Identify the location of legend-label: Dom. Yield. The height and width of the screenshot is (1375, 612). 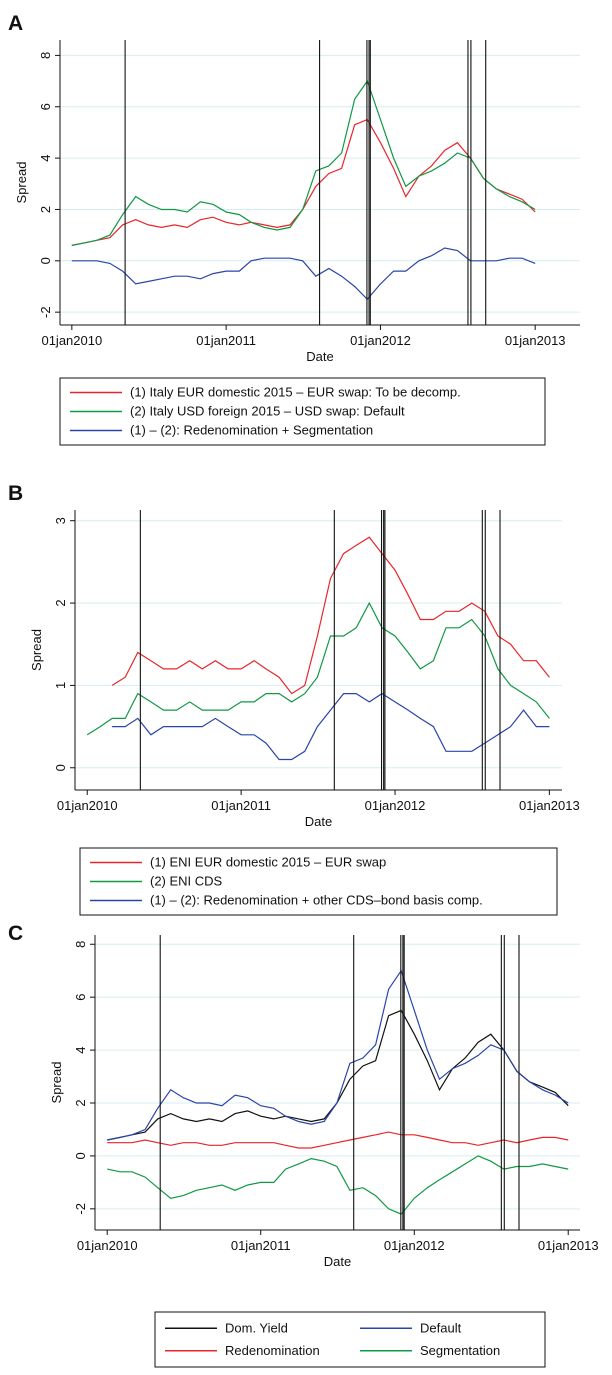
(256, 1327).